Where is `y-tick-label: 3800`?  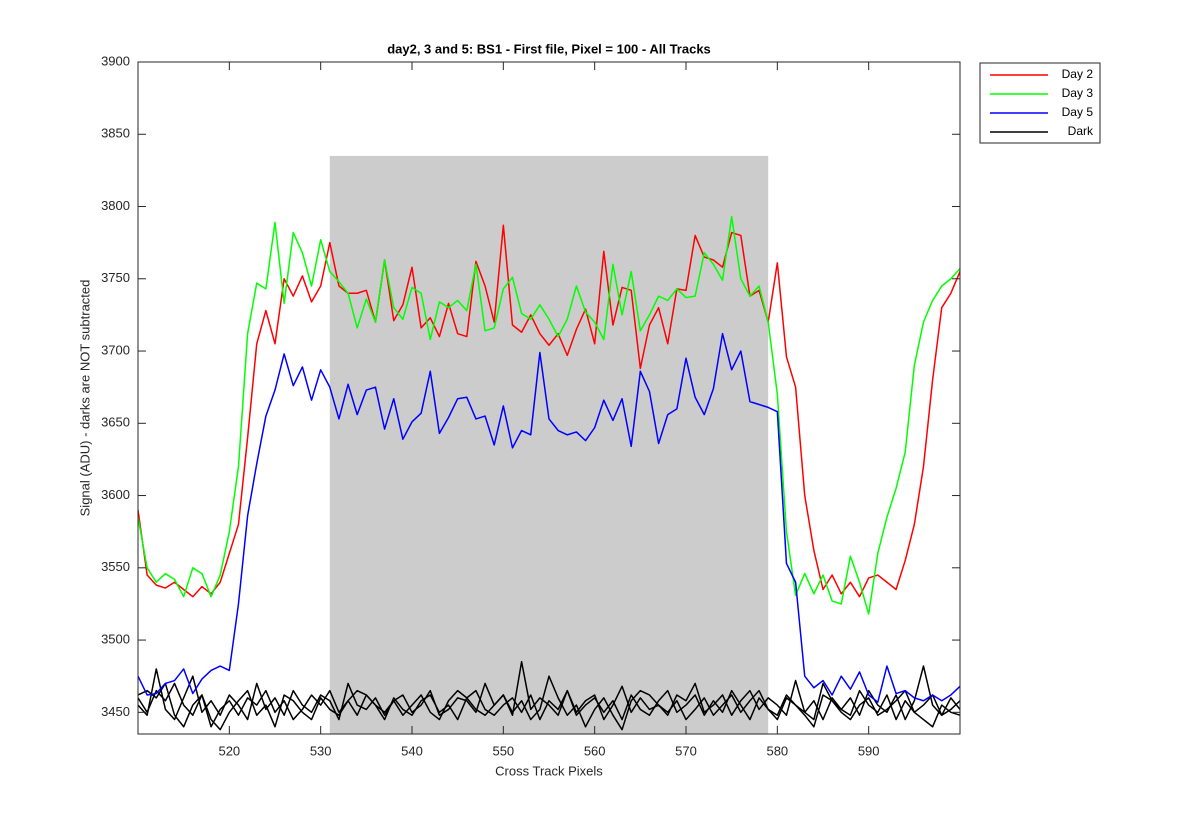
y-tick-label: 3800 is located at coordinates (115, 205).